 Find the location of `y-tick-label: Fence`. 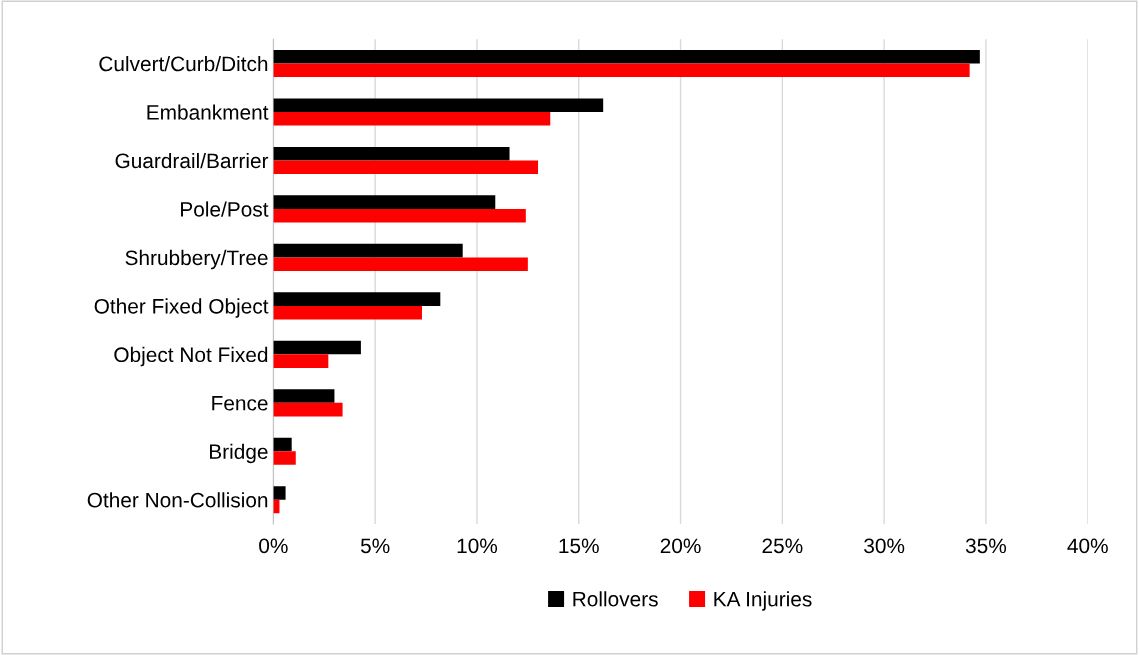

y-tick-label: Fence is located at coordinates (240, 403).